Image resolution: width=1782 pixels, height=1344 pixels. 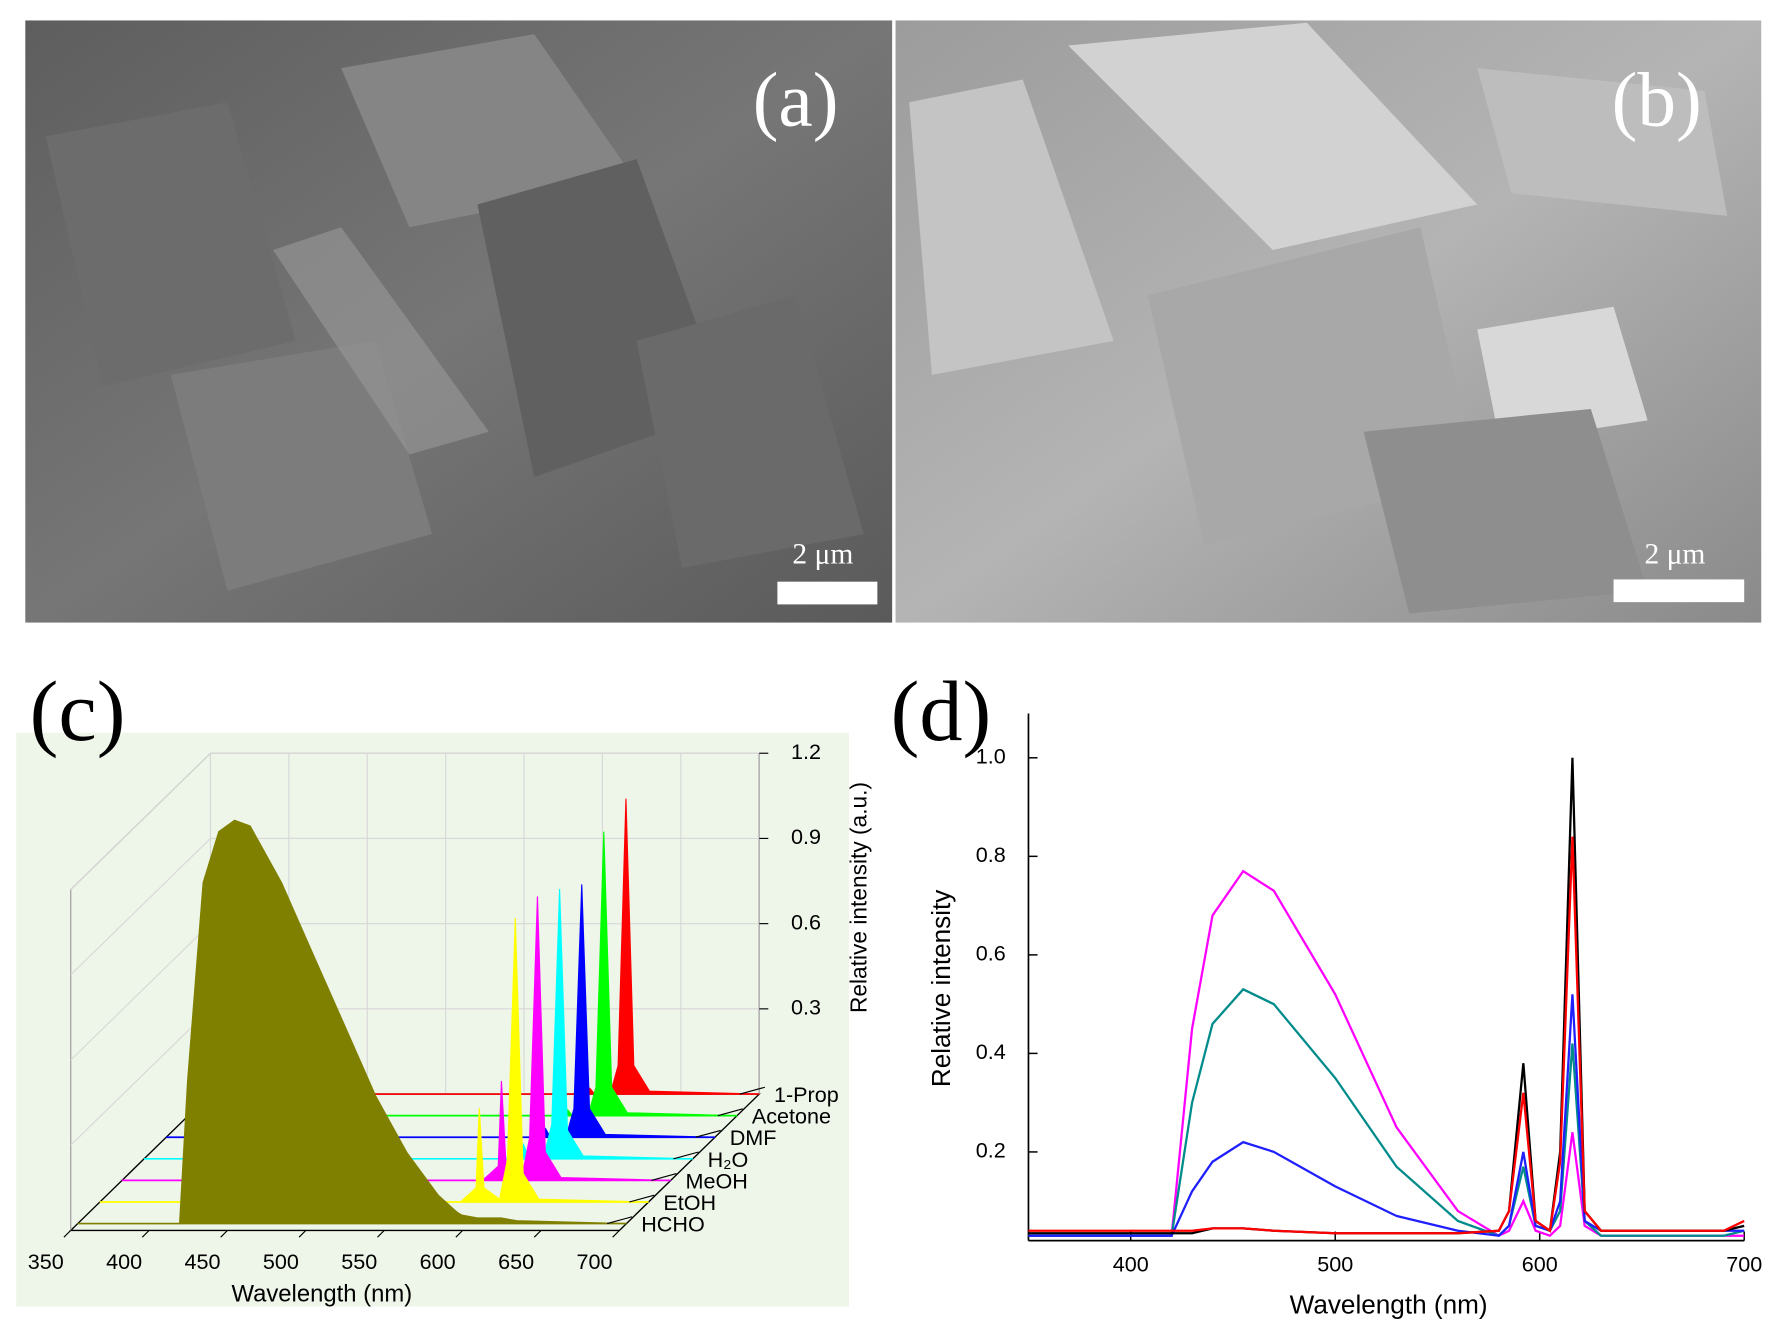 I want to click on panel-label: (d), so click(x=941, y=711).